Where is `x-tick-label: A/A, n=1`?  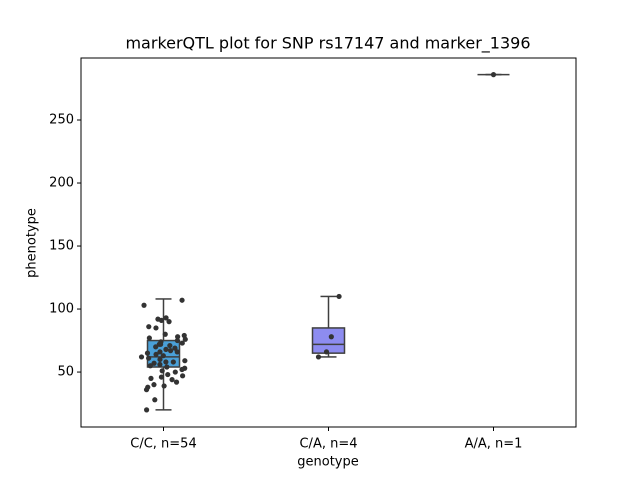
x-tick-label: A/A, n=1 is located at coordinates (494, 444).